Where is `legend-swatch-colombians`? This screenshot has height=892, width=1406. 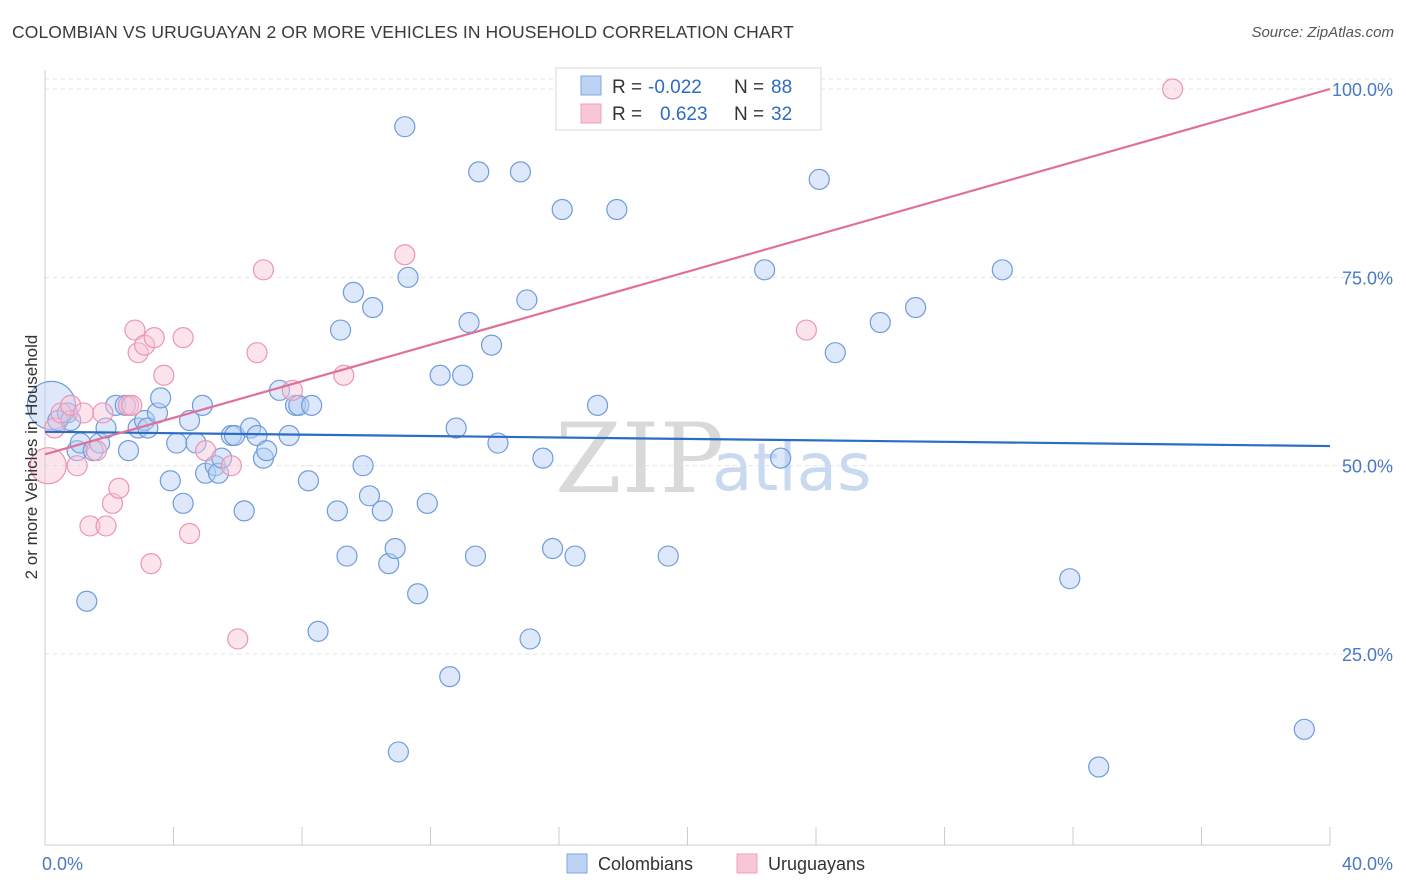
legend-swatch-colombians is located at coordinates (591, 85).